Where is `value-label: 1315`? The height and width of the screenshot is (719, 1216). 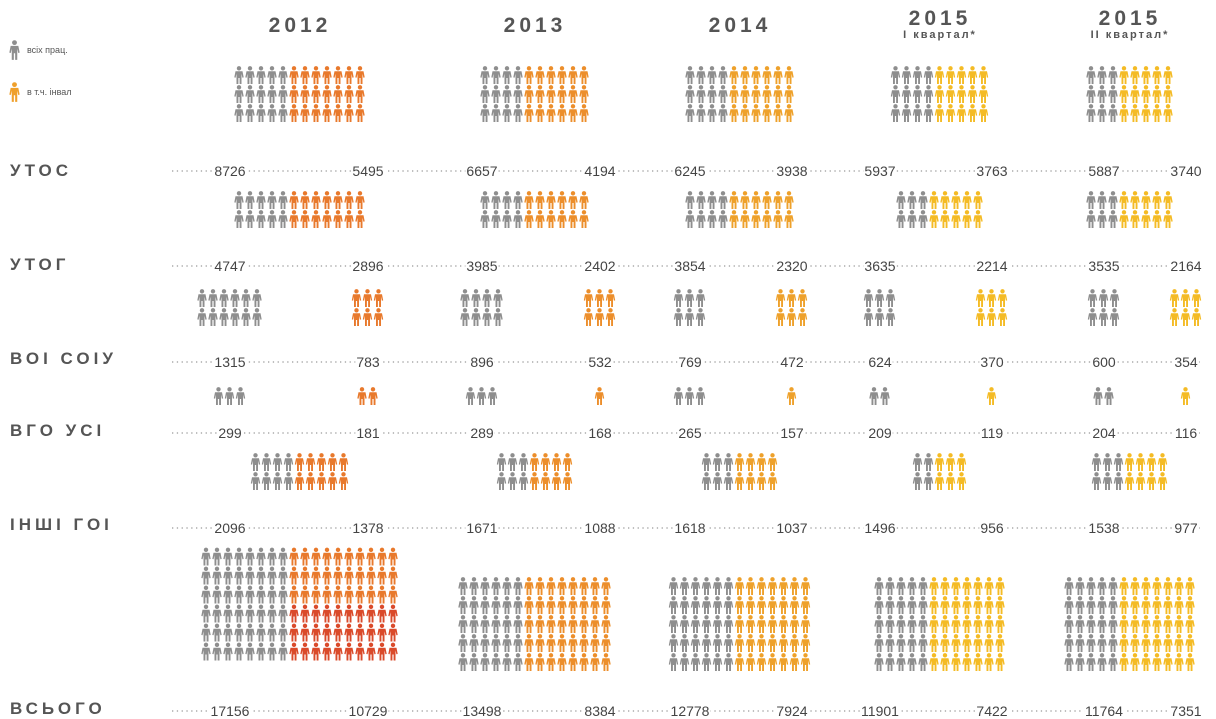 value-label: 1315 is located at coordinates (229, 362).